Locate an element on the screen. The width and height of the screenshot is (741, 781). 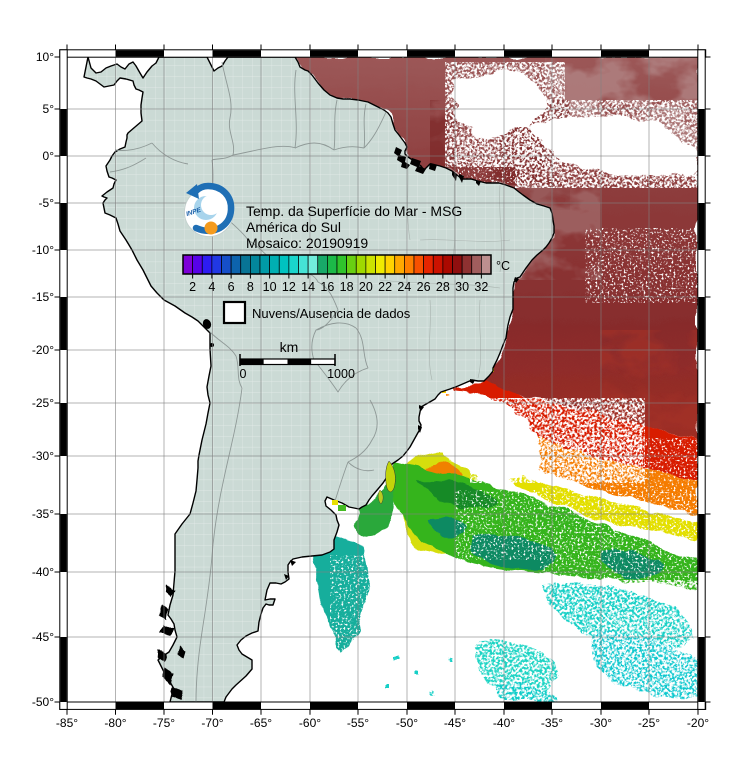
lon-tick-label: -75° is located at coordinates (164, 723).